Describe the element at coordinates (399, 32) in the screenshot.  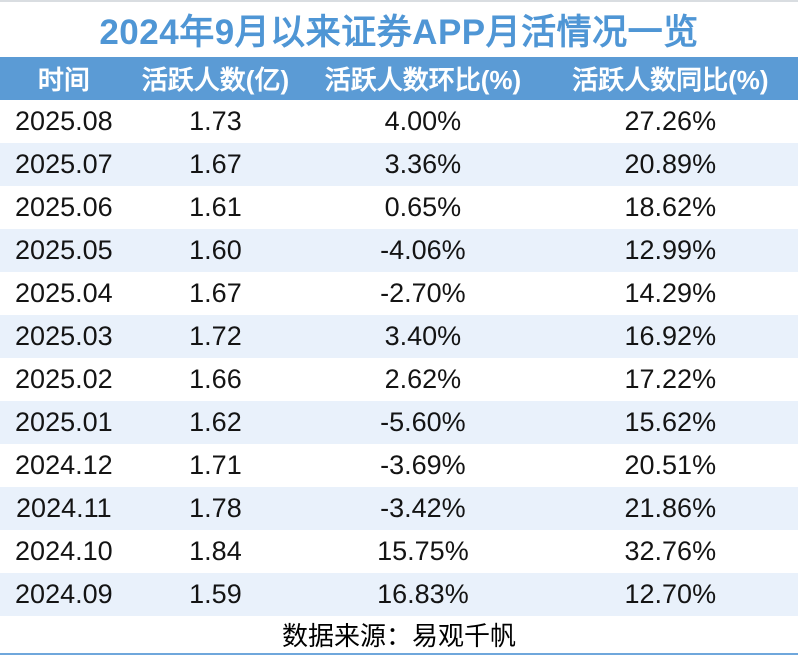
I see `page-title: 2024年9月以来证券APP月活情况一览` at that location.